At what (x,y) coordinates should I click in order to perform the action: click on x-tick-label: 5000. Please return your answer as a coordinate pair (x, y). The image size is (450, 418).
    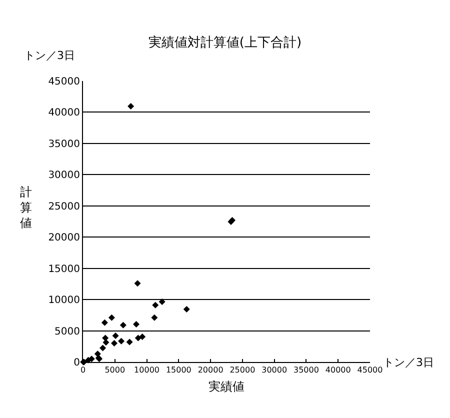
    Looking at the image, I should click on (115, 370).